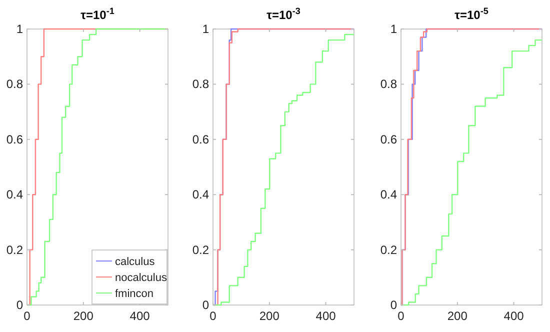 The image size is (550, 332). Describe the element at coordinates (97, 14) in the screenshot. I see `chart-title: τ=10$^{-1}$` at that location.